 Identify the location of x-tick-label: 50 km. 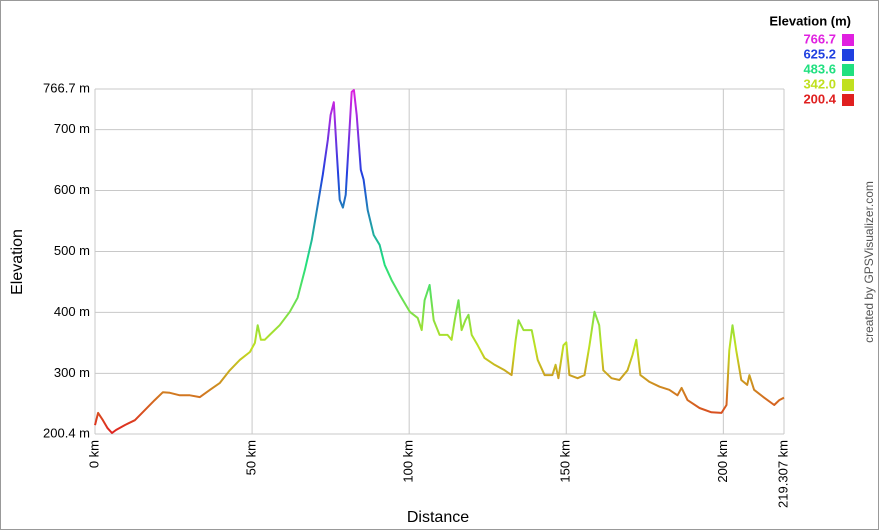
(251, 457).